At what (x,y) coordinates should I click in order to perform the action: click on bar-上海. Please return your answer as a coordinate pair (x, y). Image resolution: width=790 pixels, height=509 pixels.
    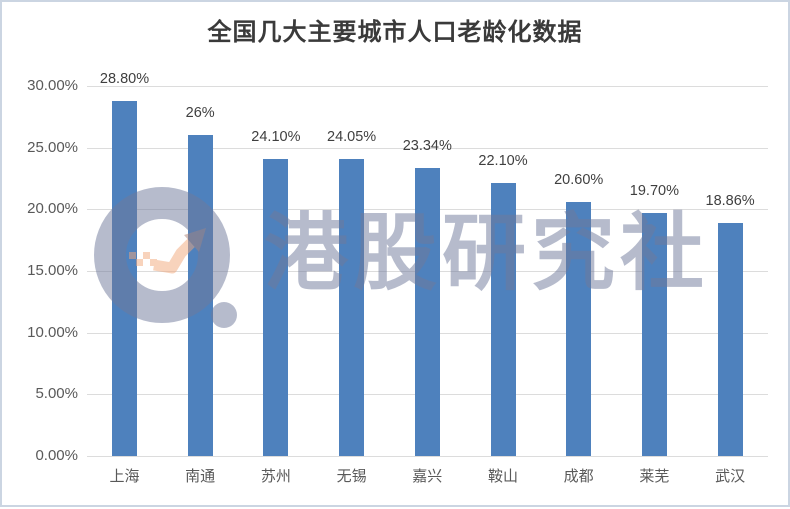
    Looking at the image, I should click on (124, 278).